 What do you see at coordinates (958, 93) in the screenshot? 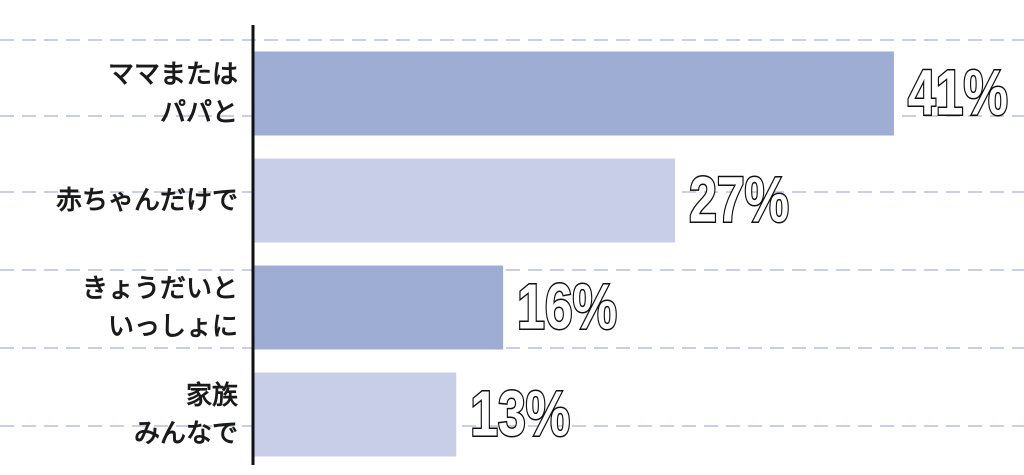
I see `value-label: 41%` at bounding box center [958, 93].